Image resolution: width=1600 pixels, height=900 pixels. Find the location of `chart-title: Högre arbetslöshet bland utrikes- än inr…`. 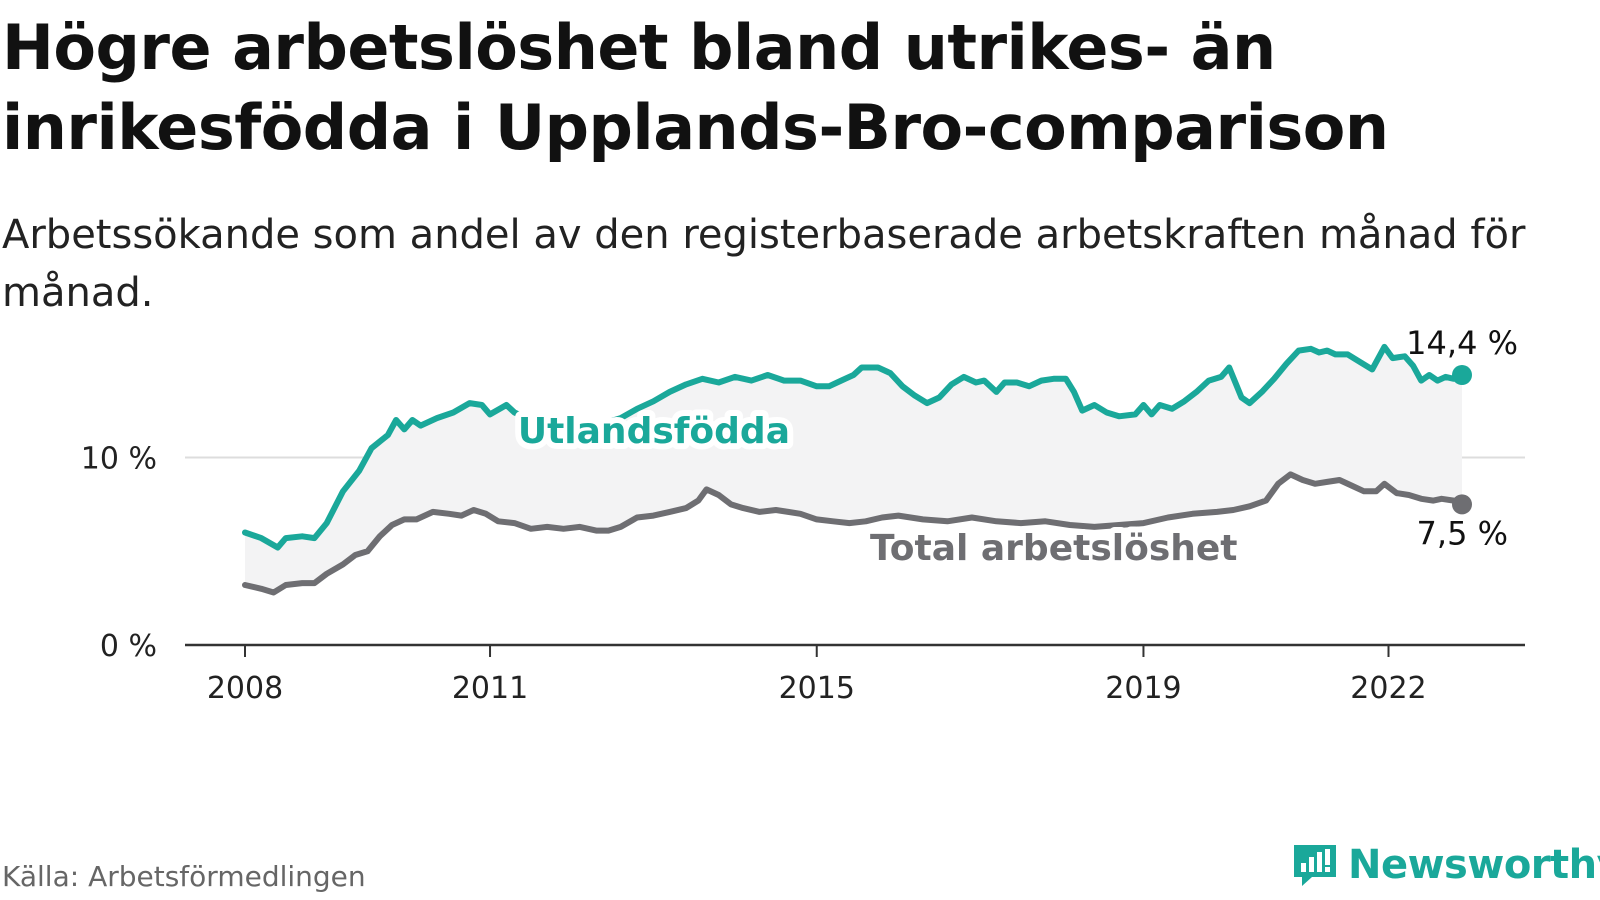

chart-title: Högre arbetslöshet bland utrikes- än inr… is located at coordinates (695, 87).